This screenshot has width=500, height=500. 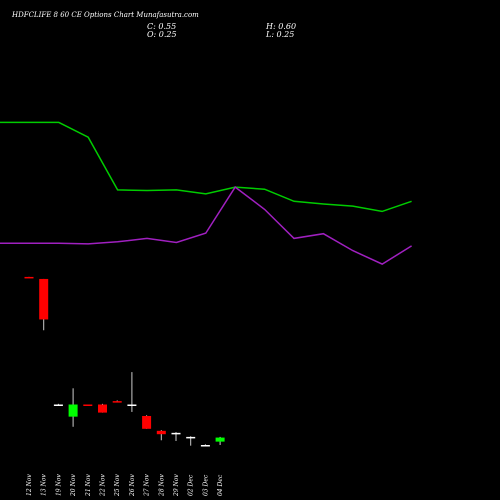 I want to click on x-tick-label: 03 Dec, so click(x=205, y=485).